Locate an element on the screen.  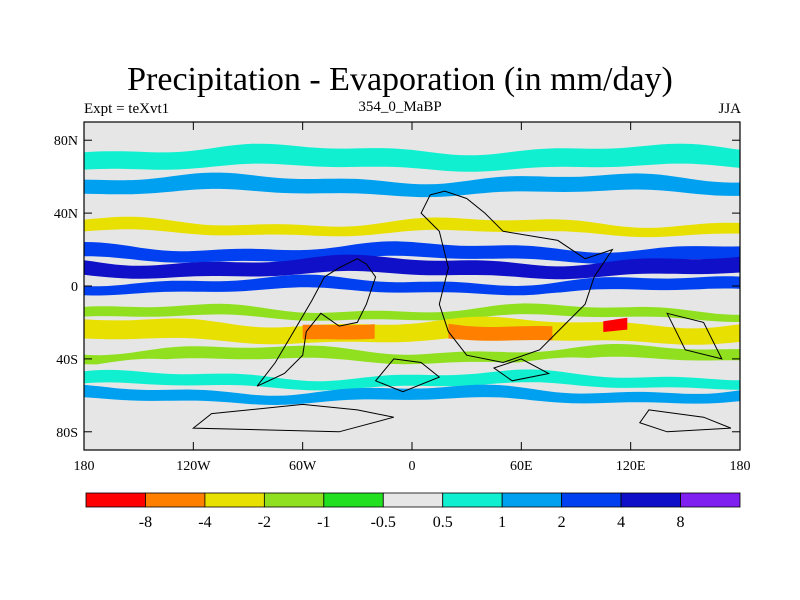
colorbar-label: -0.5 is located at coordinates (383, 522).